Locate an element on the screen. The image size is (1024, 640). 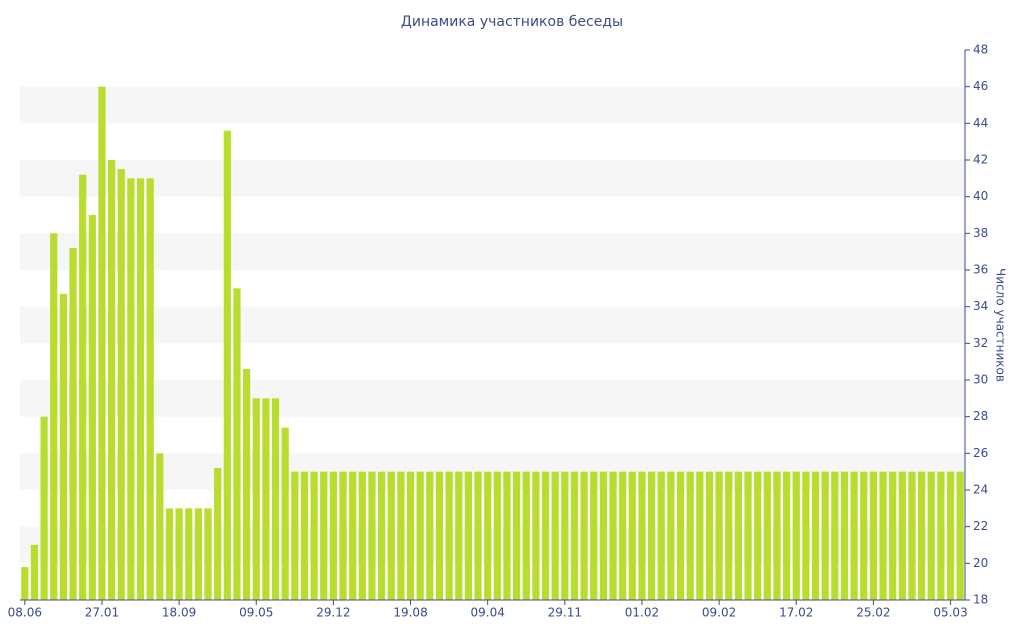
y-tick-label: 28 is located at coordinates (980, 416).